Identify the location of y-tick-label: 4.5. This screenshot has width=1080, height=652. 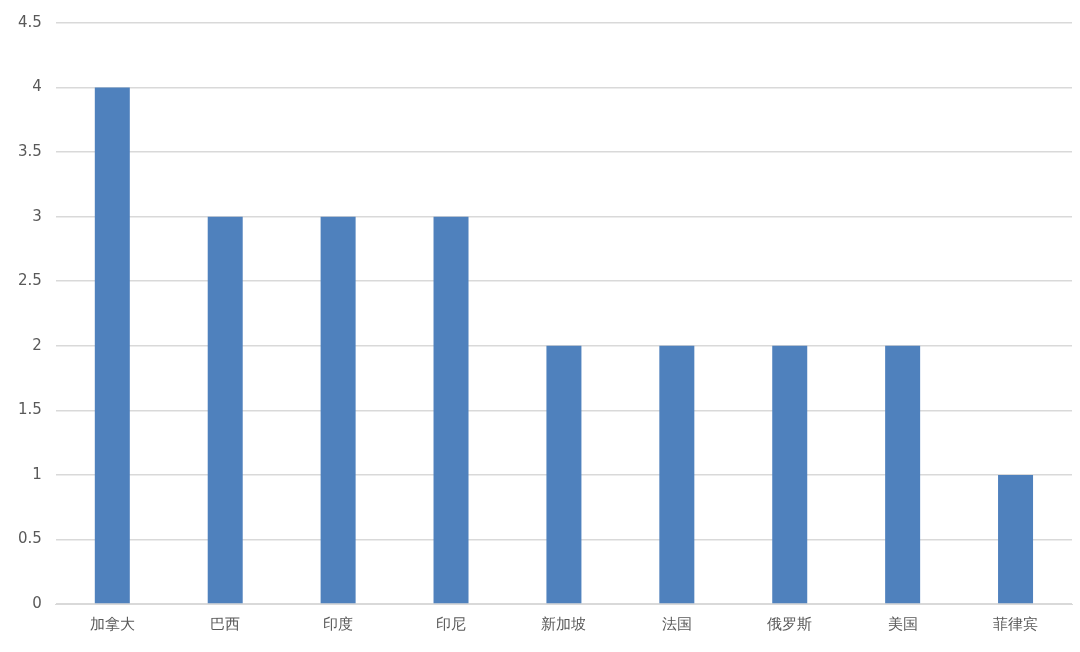
(30, 21).